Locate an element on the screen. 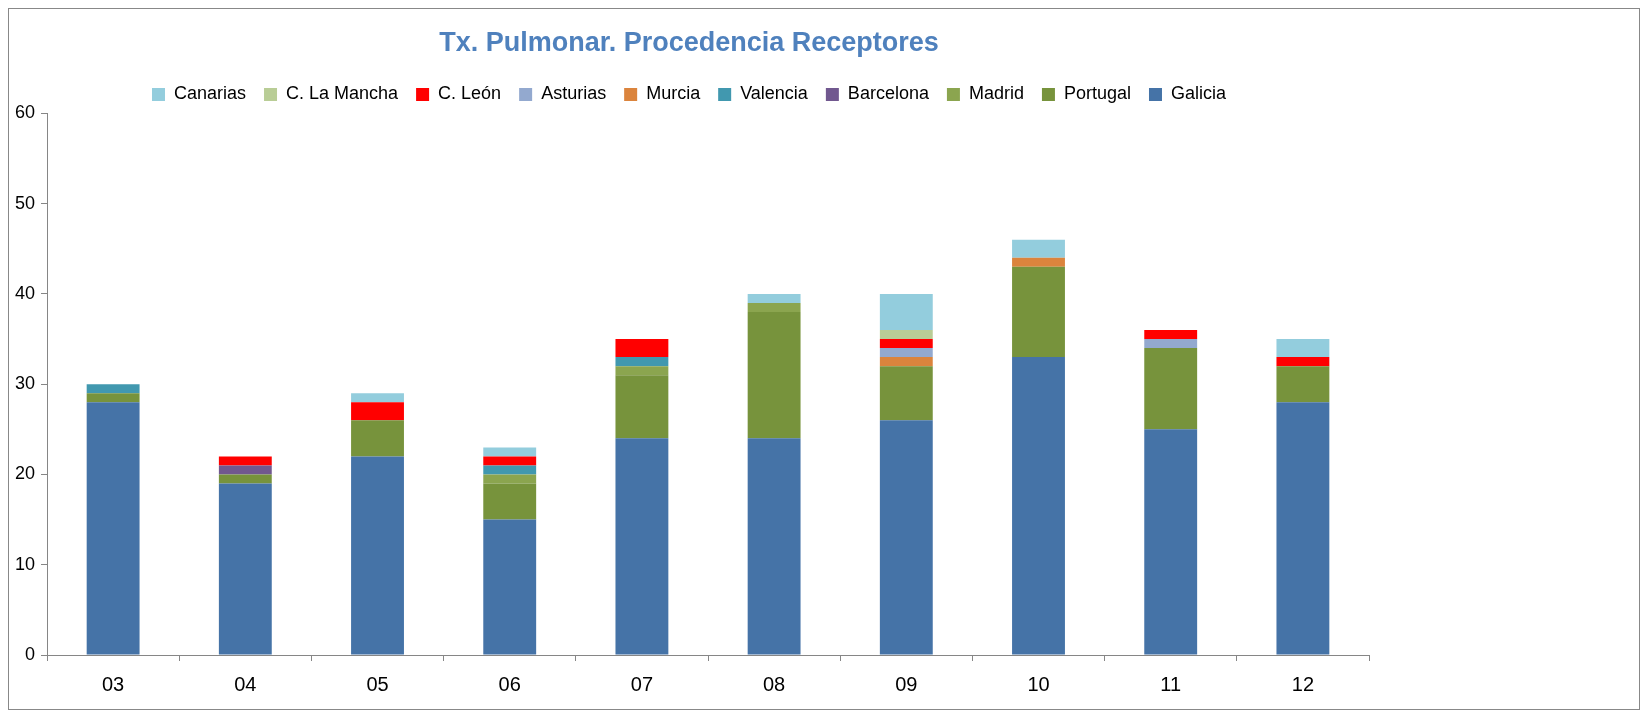 The image size is (1652, 724). y-tick-label: 0 is located at coordinates (30, 653).